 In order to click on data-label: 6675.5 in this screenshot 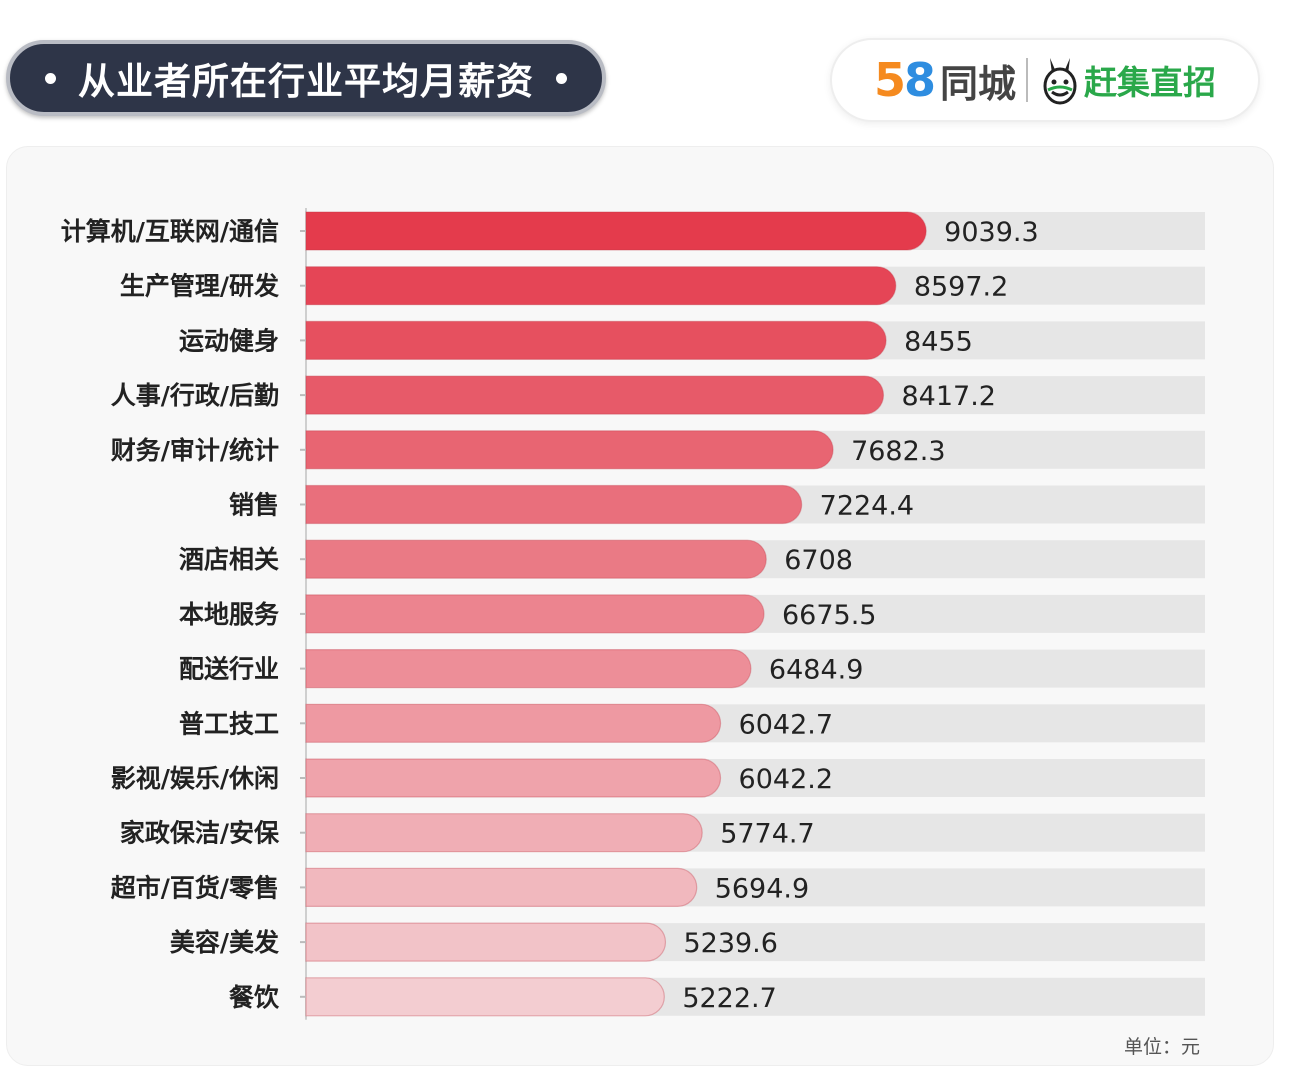, I will do `click(829, 615)`.